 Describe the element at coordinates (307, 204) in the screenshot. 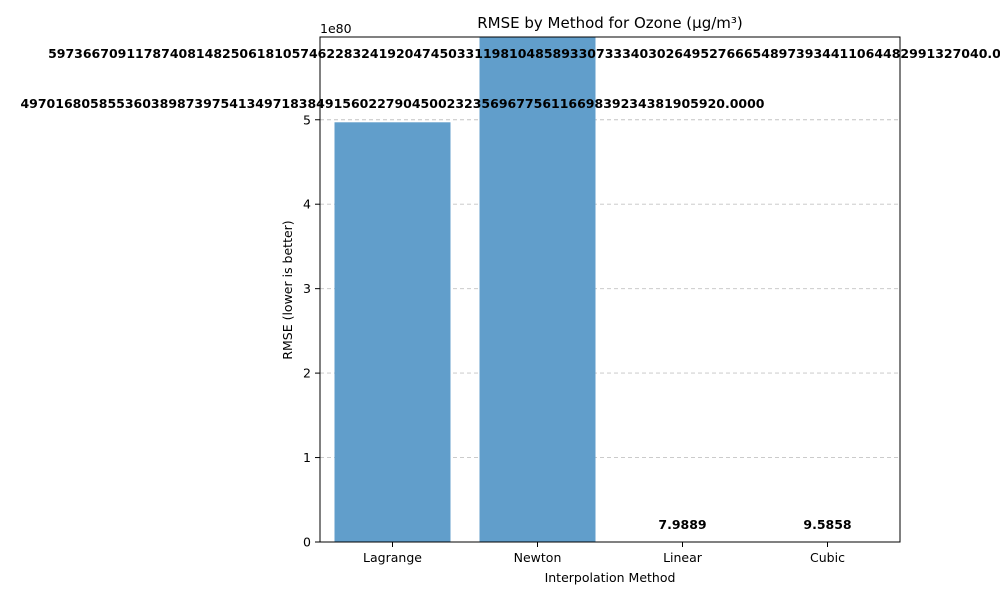

I see `y-tick-label: 4` at that location.